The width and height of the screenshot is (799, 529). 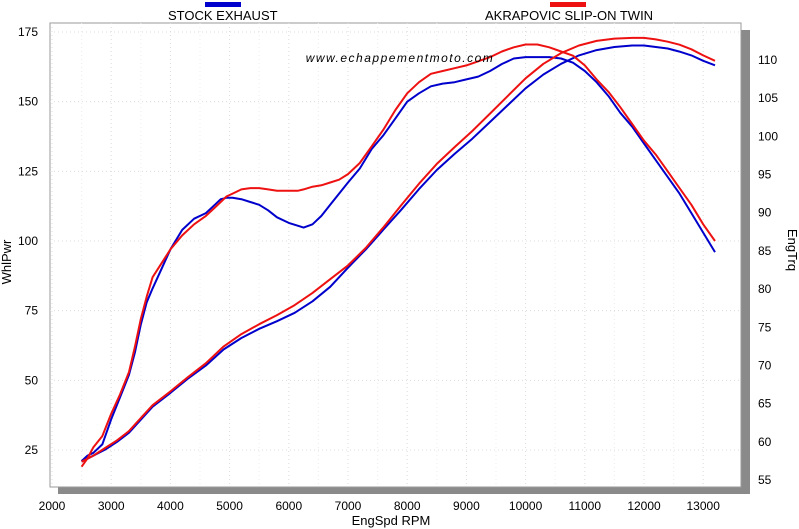 What do you see at coordinates (765, 213) in the screenshot?
I see `y-right-tick-label: 90` at bounding box center [765, 213].